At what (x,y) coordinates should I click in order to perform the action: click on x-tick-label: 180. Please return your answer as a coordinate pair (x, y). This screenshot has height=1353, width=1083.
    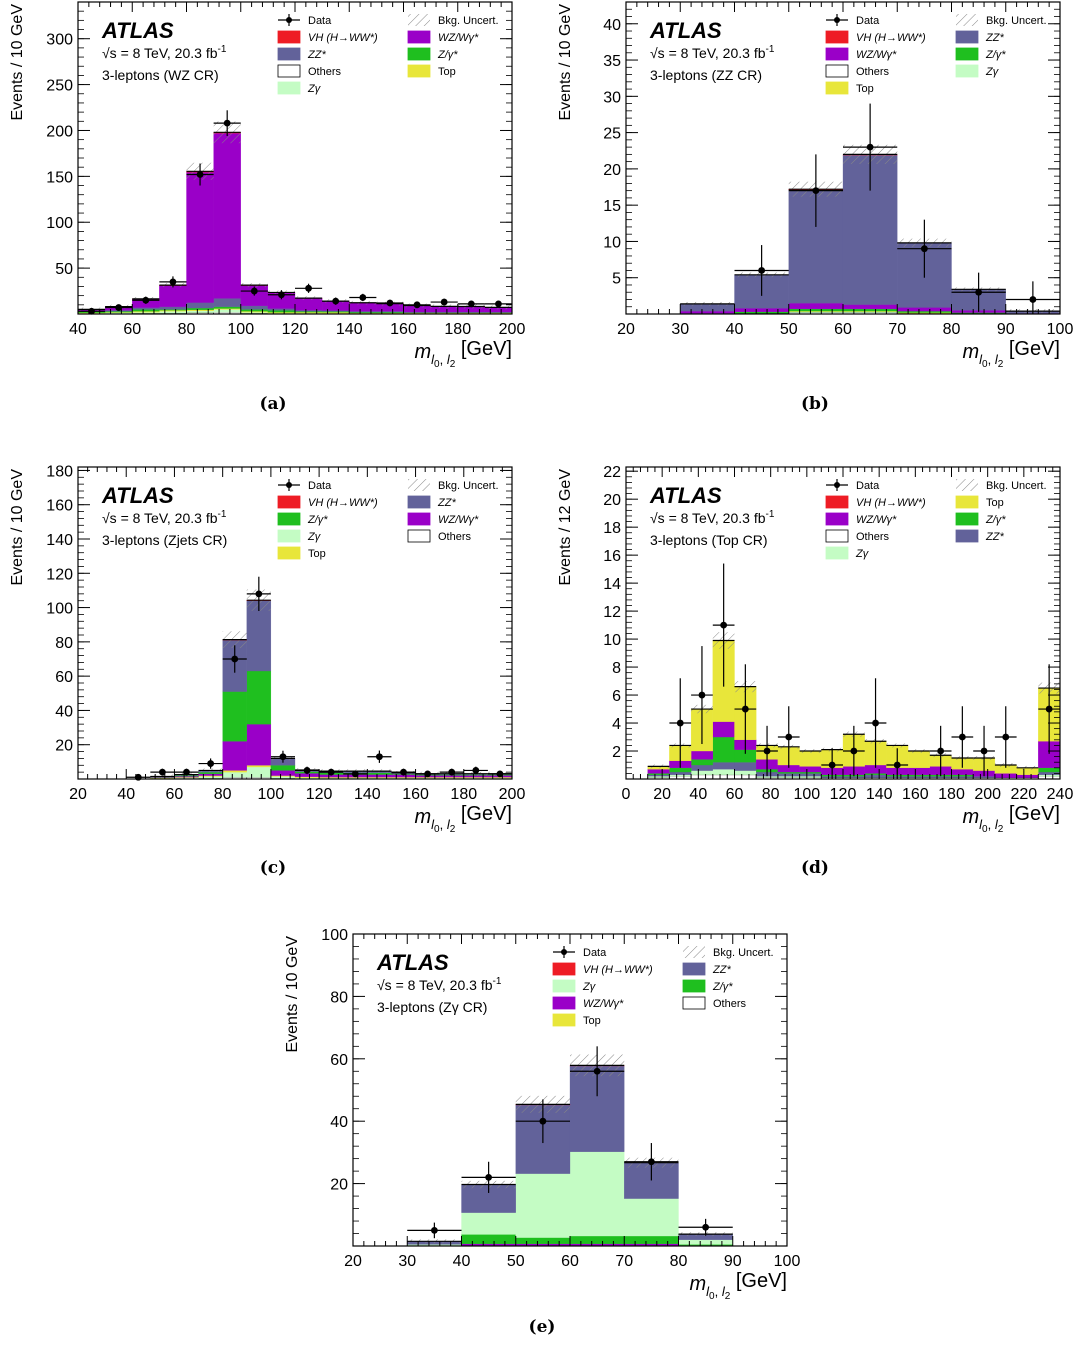
    Looking at the image, I should click on (951, 794).